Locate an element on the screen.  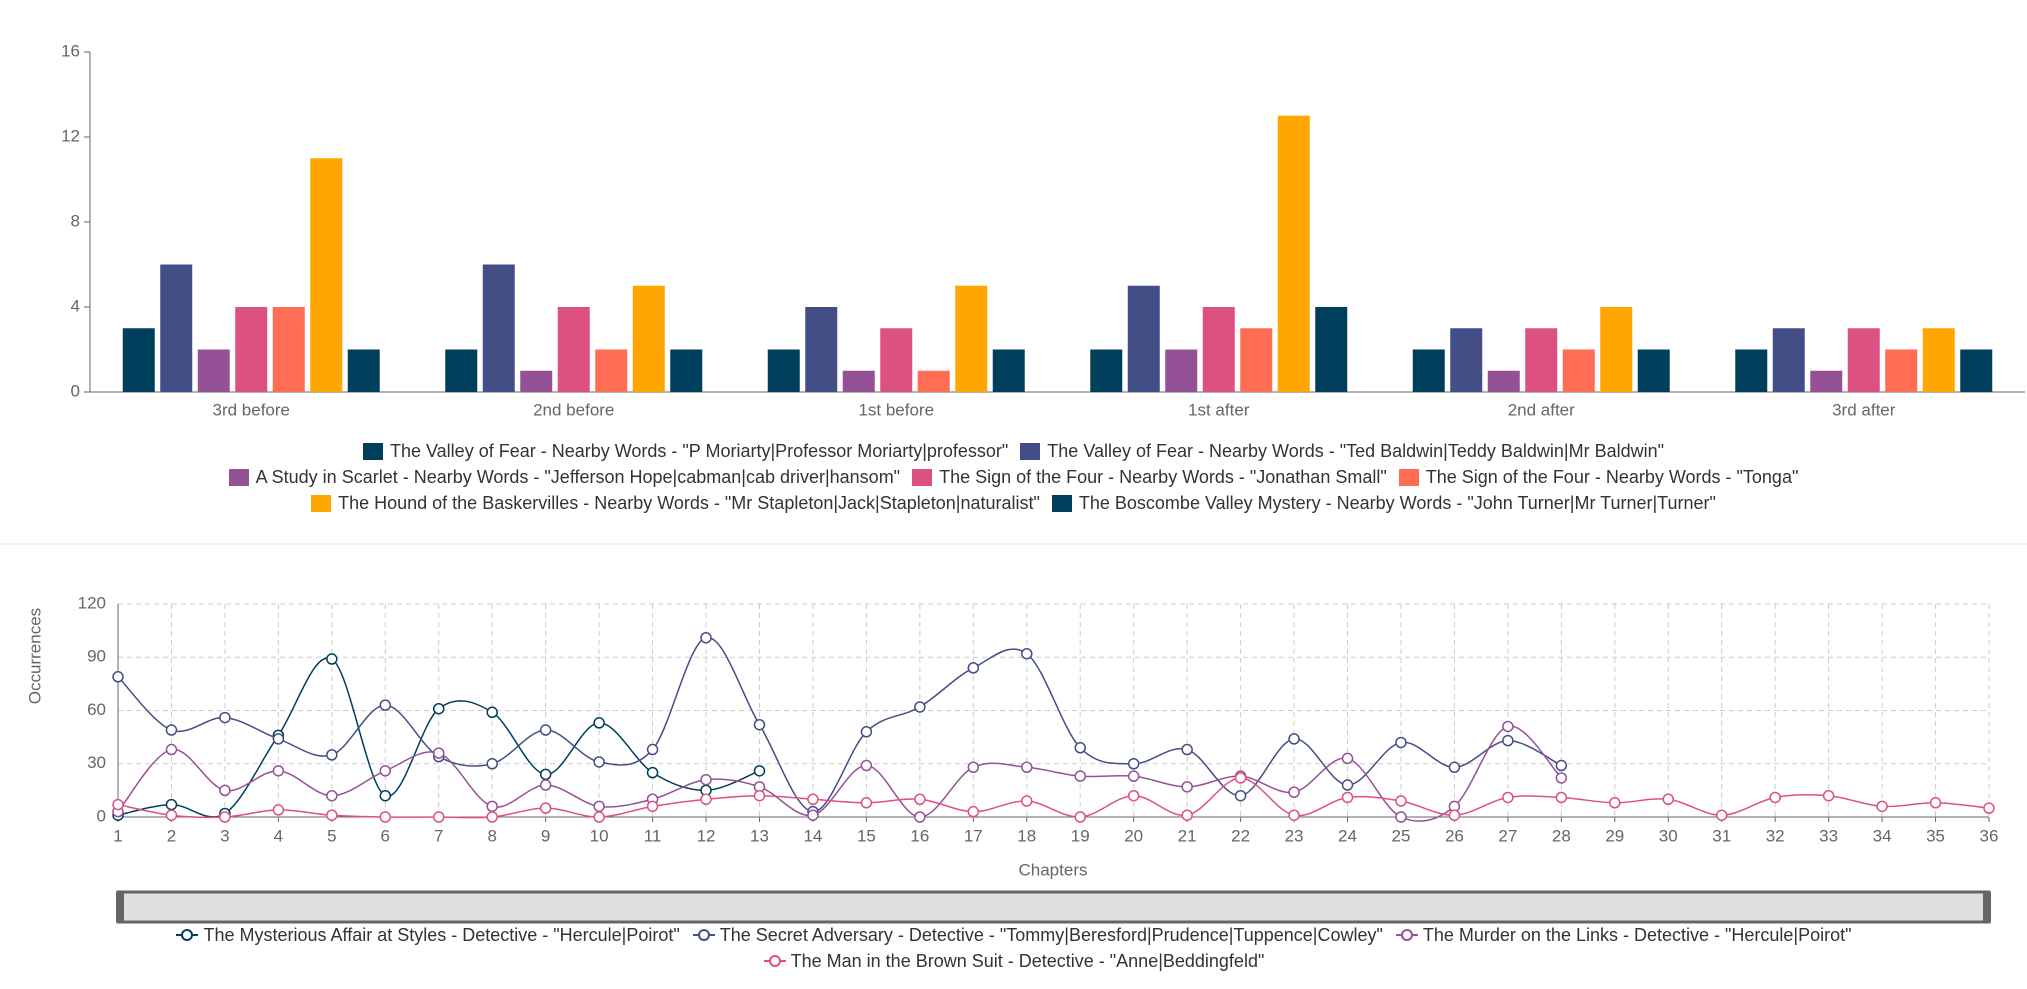
x-tick-label: 11 is located at coordinates (653, 835).